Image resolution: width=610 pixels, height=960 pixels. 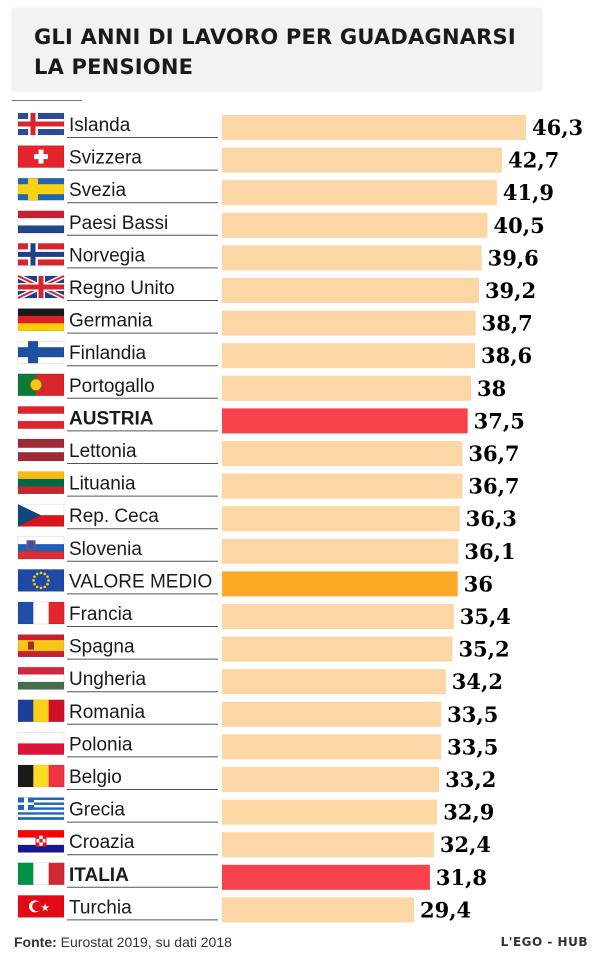 What do you see at coordinates (461, 877) in the screenshot?
I see `value-label: 31,8` at bounding box center [461, 877].